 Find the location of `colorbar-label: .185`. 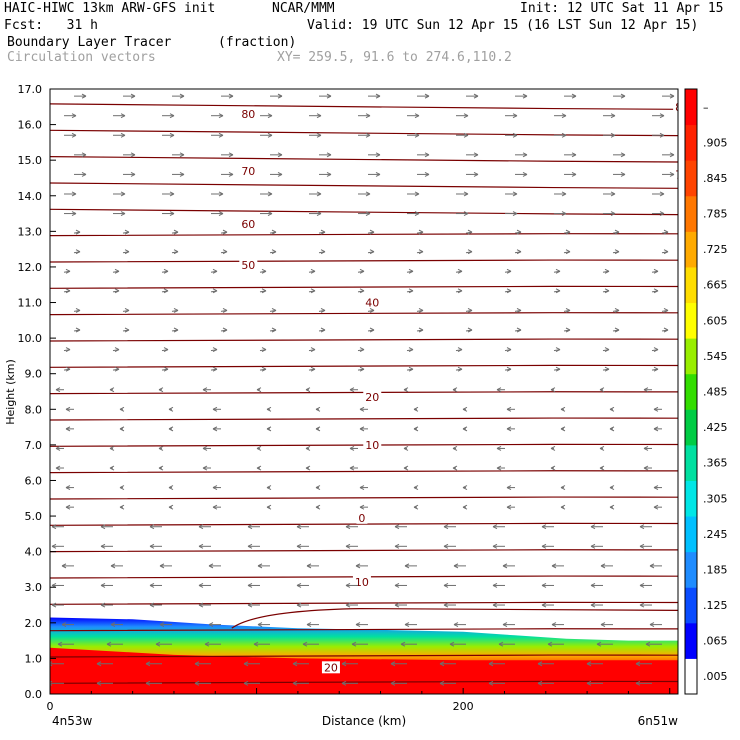

colorbar-label: .185 is located at coordinates (715, 569).